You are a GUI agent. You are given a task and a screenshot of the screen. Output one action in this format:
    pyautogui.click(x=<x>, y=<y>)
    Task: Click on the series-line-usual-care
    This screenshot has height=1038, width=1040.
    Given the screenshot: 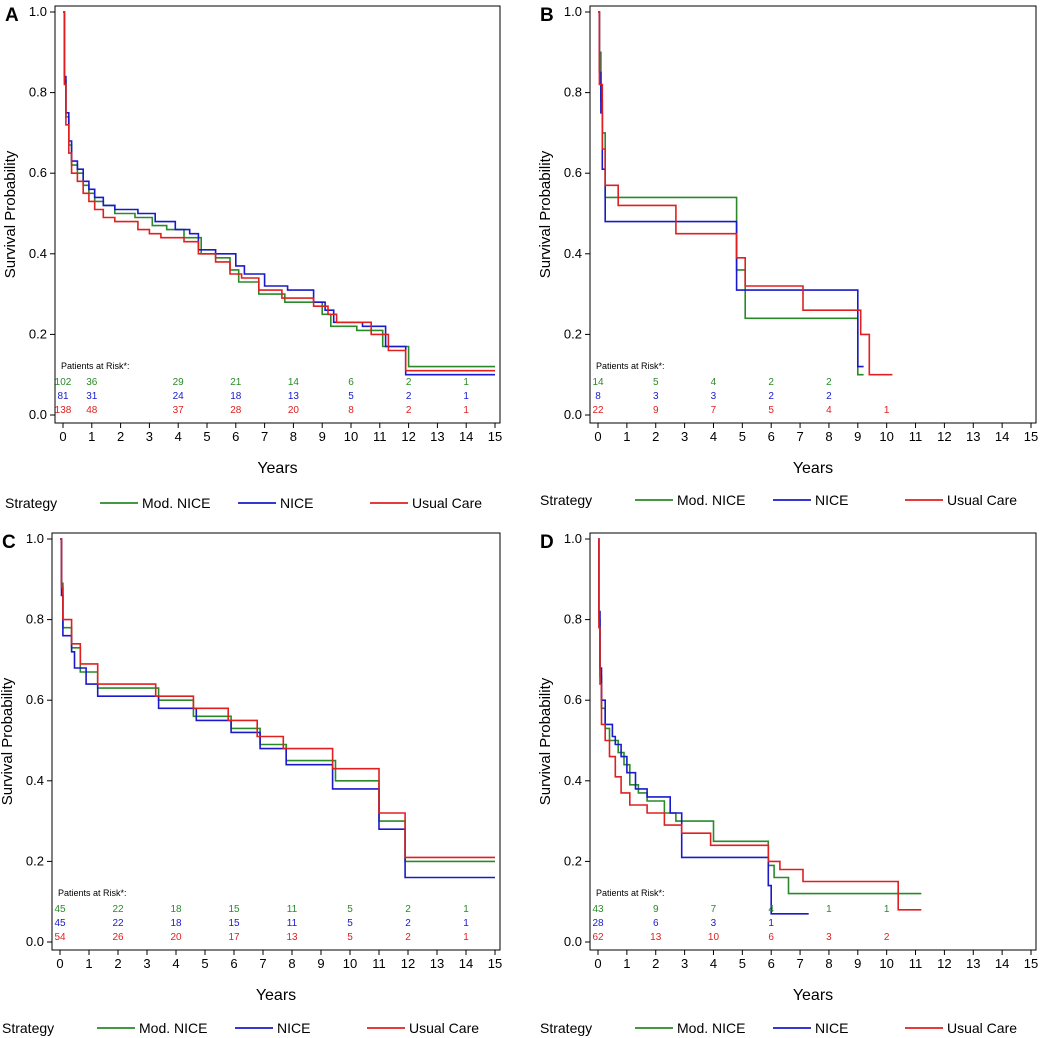 What is the action you would take?
    pyautogui.click(x=745, y=193)
    